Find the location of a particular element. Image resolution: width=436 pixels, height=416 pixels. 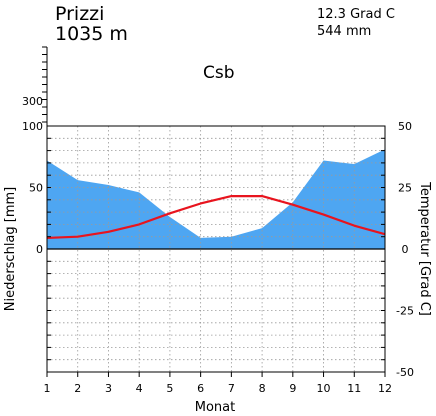

right-tick-label: 0 is located at coordinates (405, 249).